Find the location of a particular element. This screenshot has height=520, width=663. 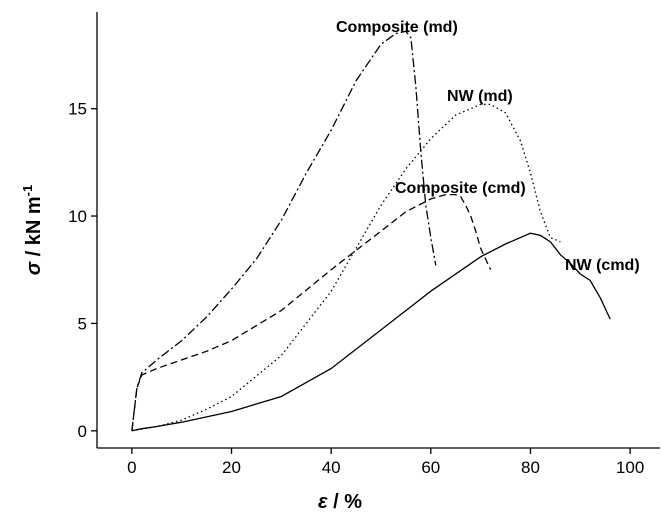

y-label-symbol: σ is located at coordinates (34, 268).